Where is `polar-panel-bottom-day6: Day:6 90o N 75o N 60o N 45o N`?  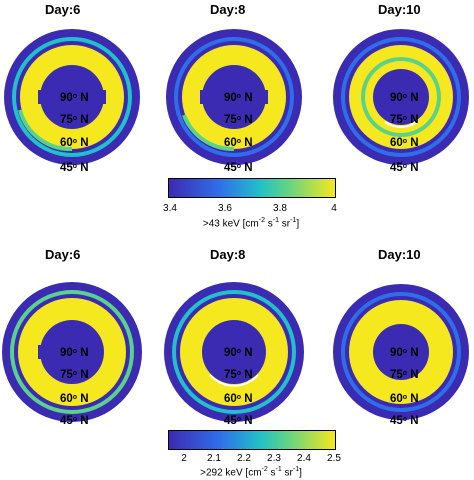
polar-panel-bottom-day6: Day:6 90o N 75o N 60o N 45o N is located at coordinates (75, 337).